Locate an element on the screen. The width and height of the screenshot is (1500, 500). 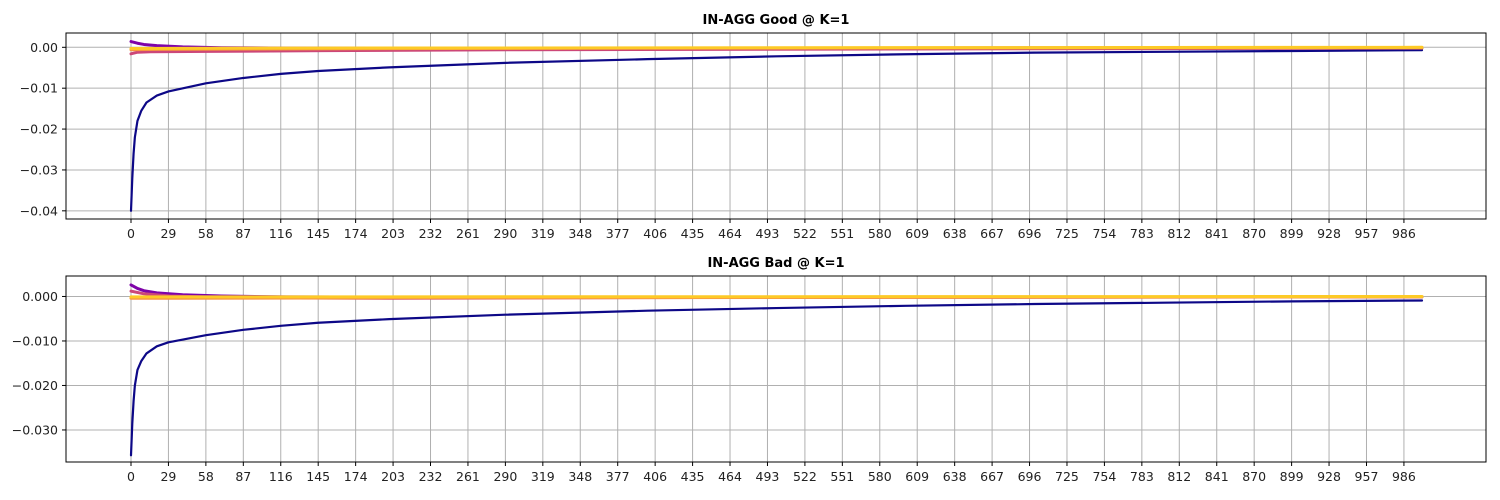
series-line is located at coordinates (776, 48).